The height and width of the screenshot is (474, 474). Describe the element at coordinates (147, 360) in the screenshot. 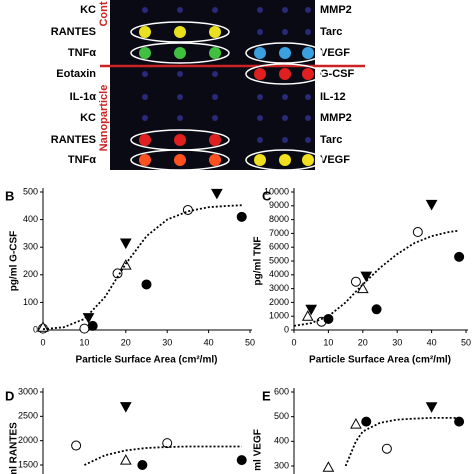

I see `x-axis-label: Particle Surface Area (cm²/ml)` at that location.